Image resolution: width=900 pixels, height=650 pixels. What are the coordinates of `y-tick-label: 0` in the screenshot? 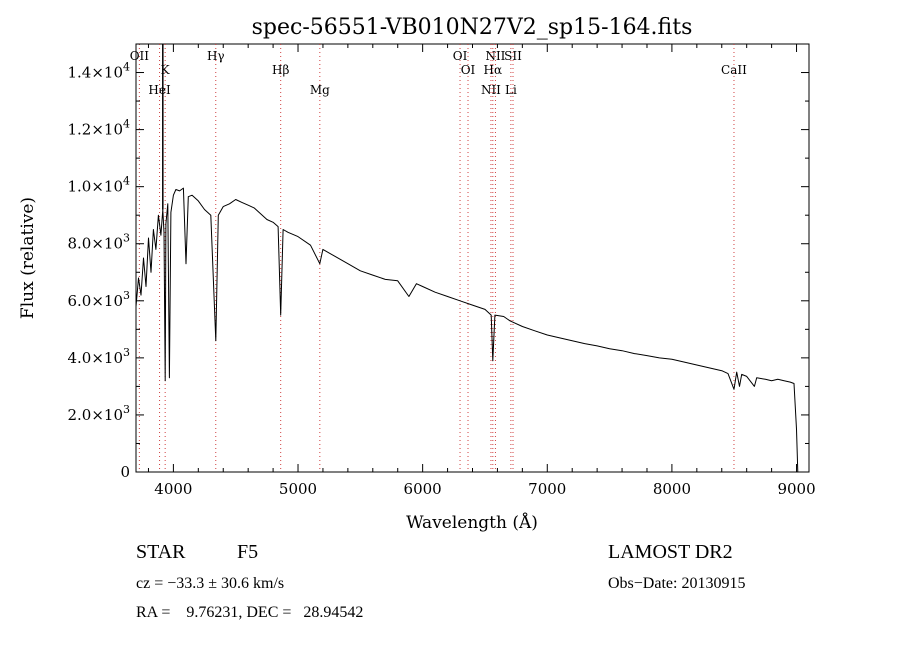 It's located at (125, 472).